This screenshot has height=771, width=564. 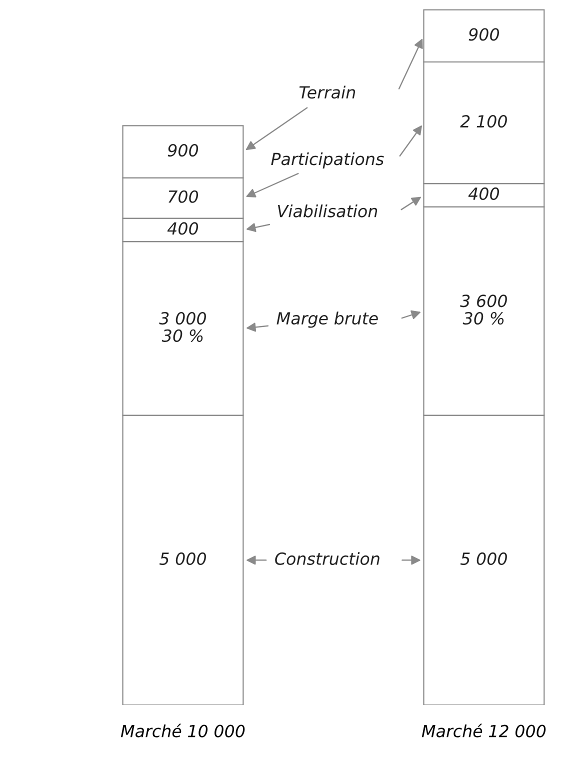 What do you see at coordinates (483, 121) in the screenshot?
I see `data-label: 2 100` at bounding box center [483, 121].